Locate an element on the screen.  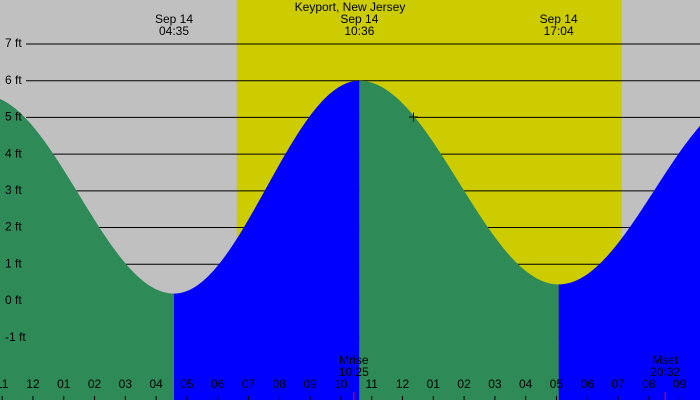
y-tick-label: 3 ft is located at coordinates (13, 190).